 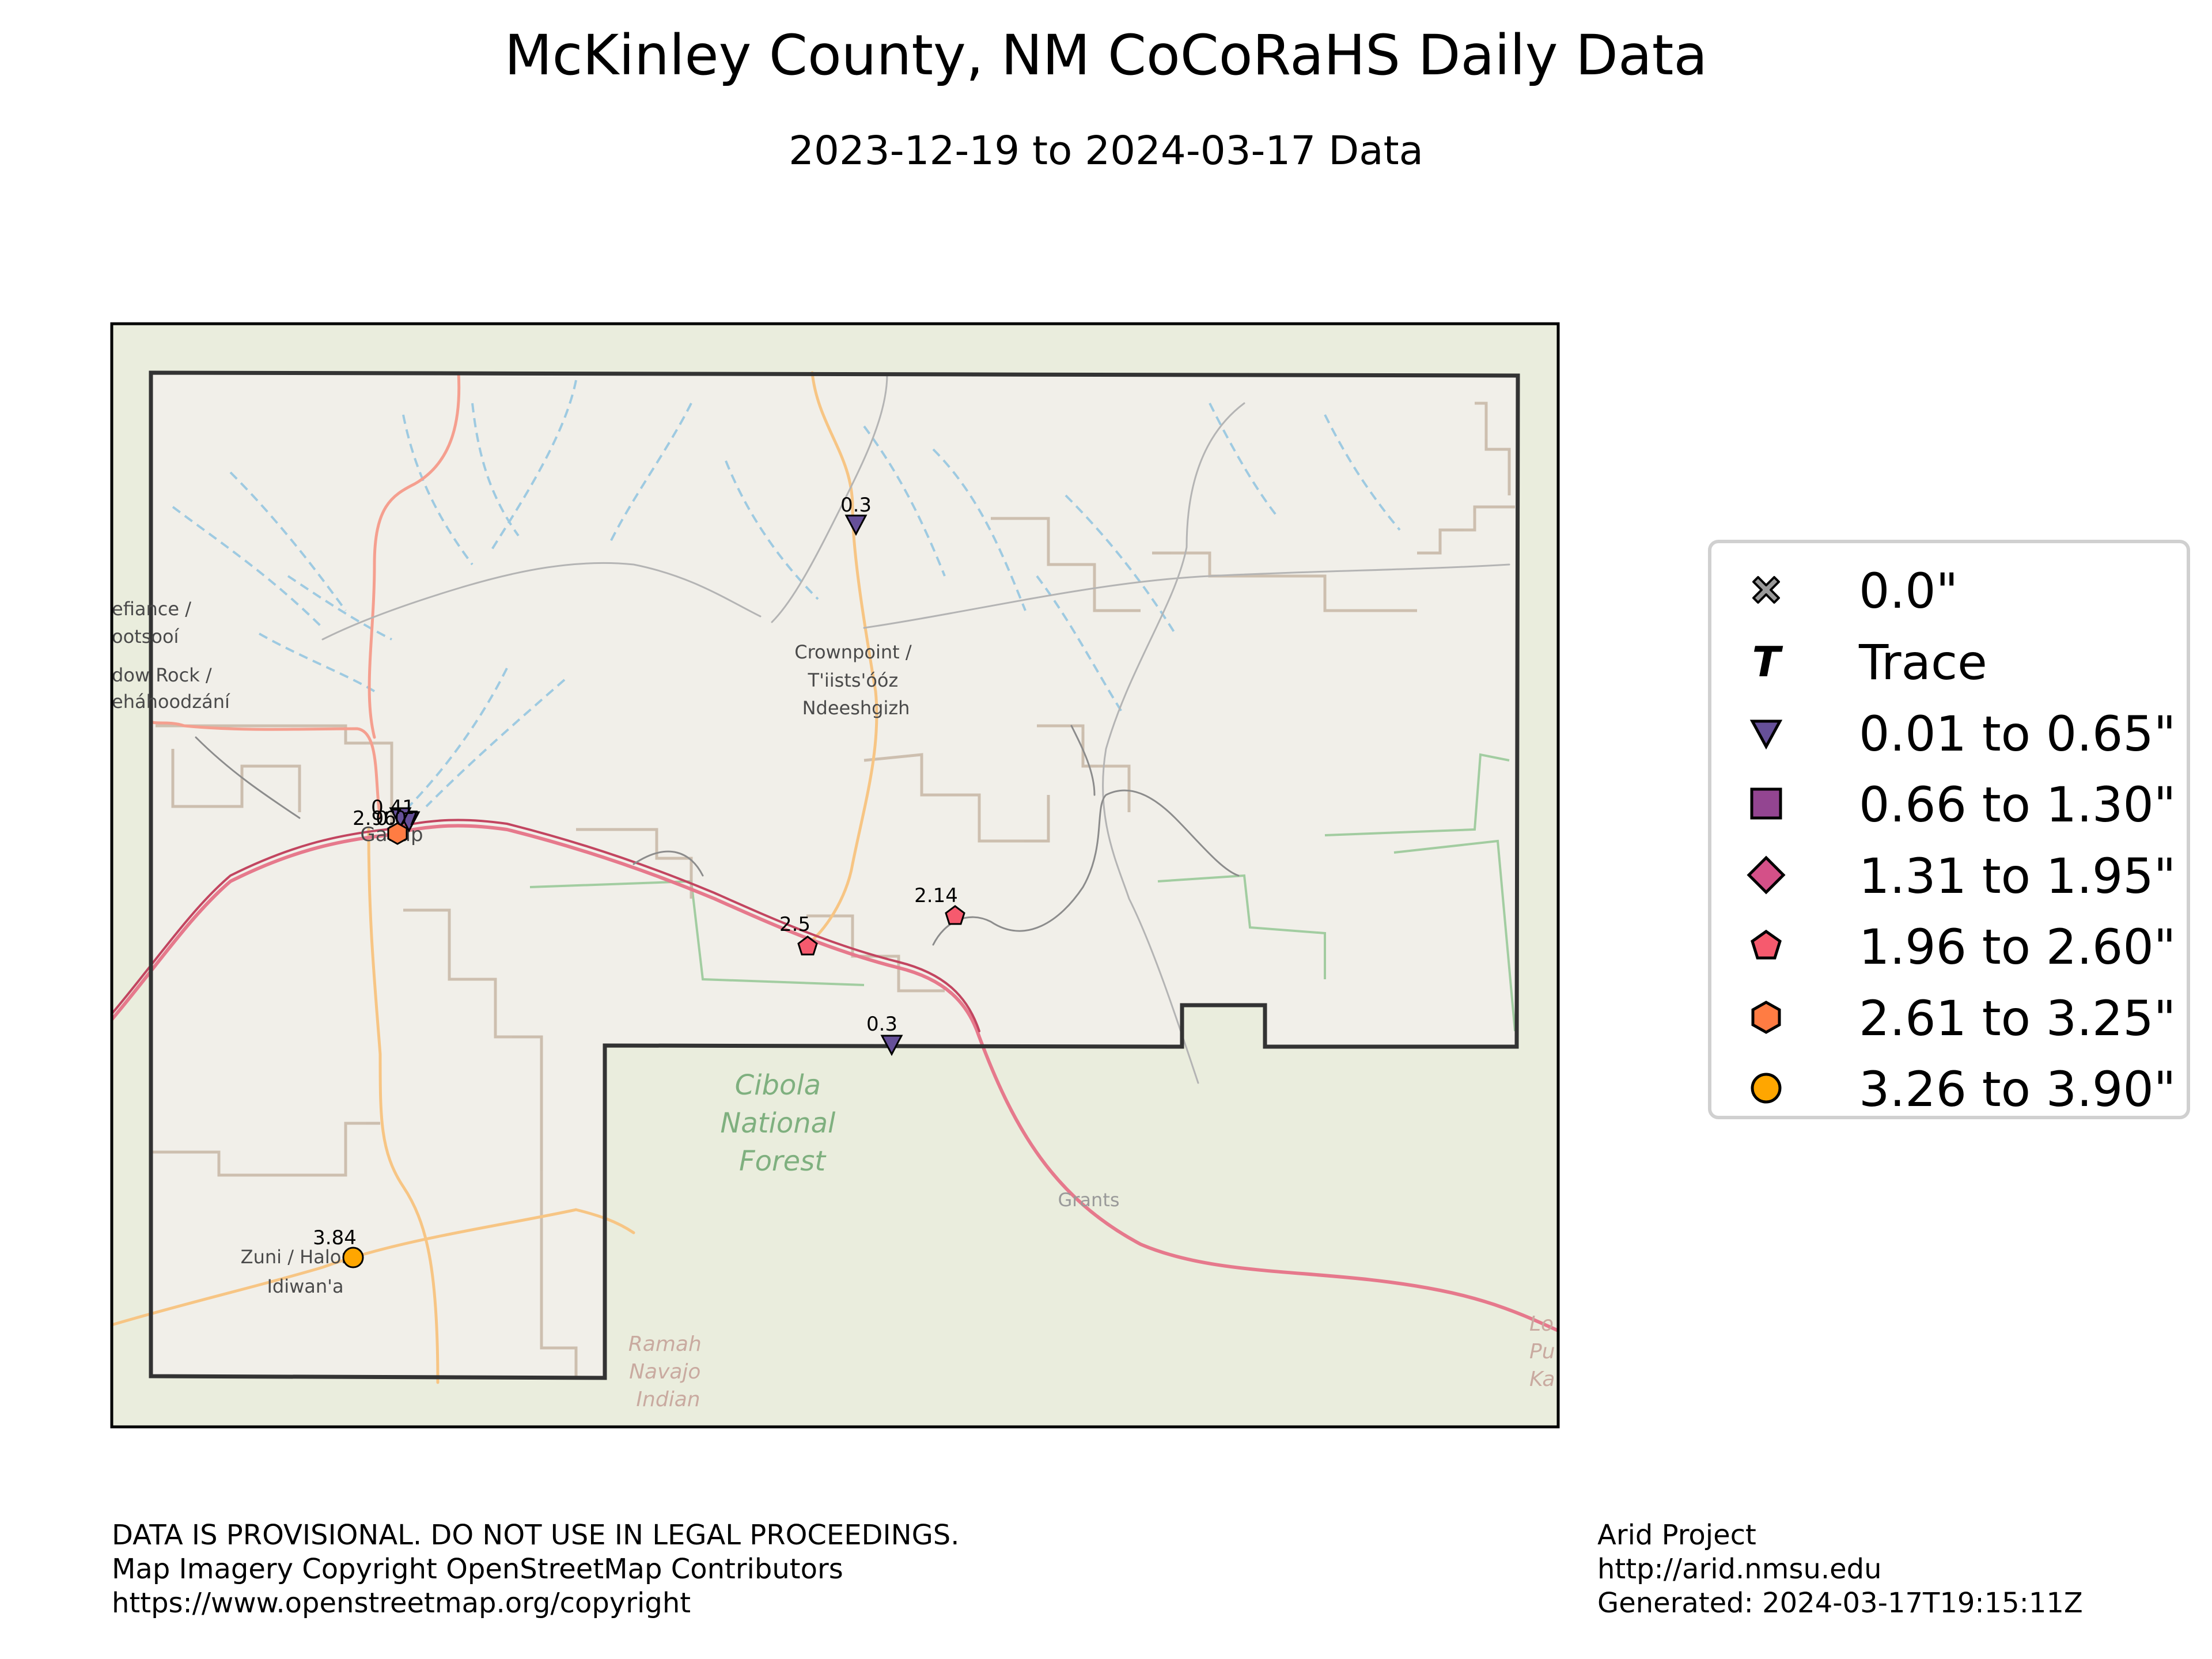 What do you see at coordinates (154, 622) in the screenshot?
I see `place-label-fort-defiance: efiance / ootsooí` at bounding box center [154, 622].